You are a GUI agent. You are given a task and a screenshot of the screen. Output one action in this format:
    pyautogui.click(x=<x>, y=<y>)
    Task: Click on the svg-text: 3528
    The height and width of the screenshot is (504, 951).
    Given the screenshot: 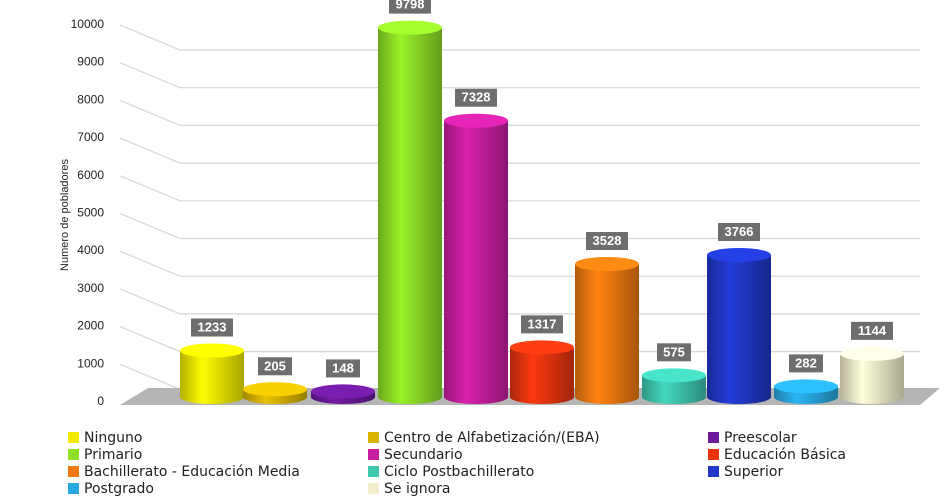 What is the action you would take?
    pyautogui.click(x=607, y=240)
    